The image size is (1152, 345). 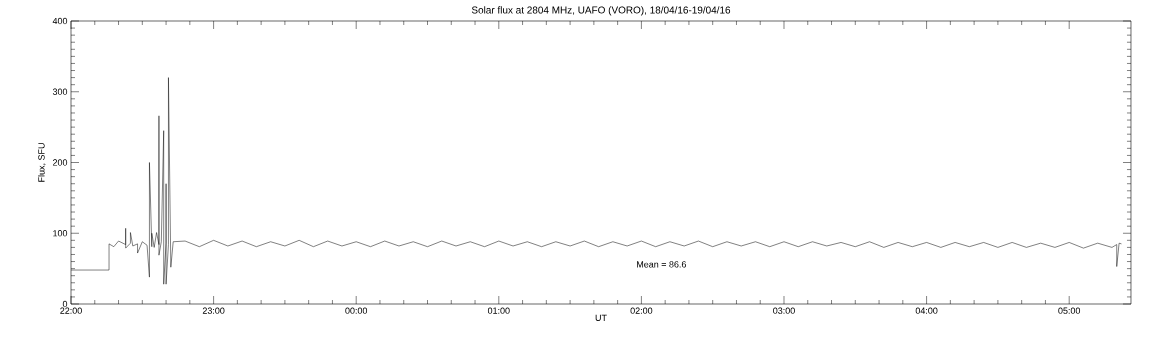 What do you see at coordinates (60, 162) in the screenshot?
I see `y-tick-label: 200` at bounding box center [60, 162].